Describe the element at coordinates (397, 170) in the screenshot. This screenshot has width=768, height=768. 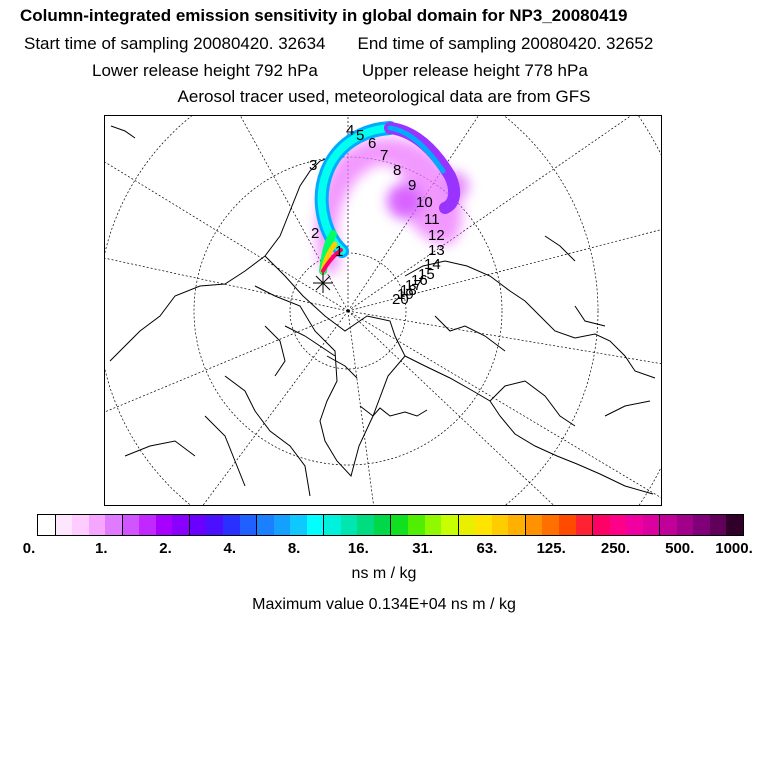
I see `day-label: 8` at that location.